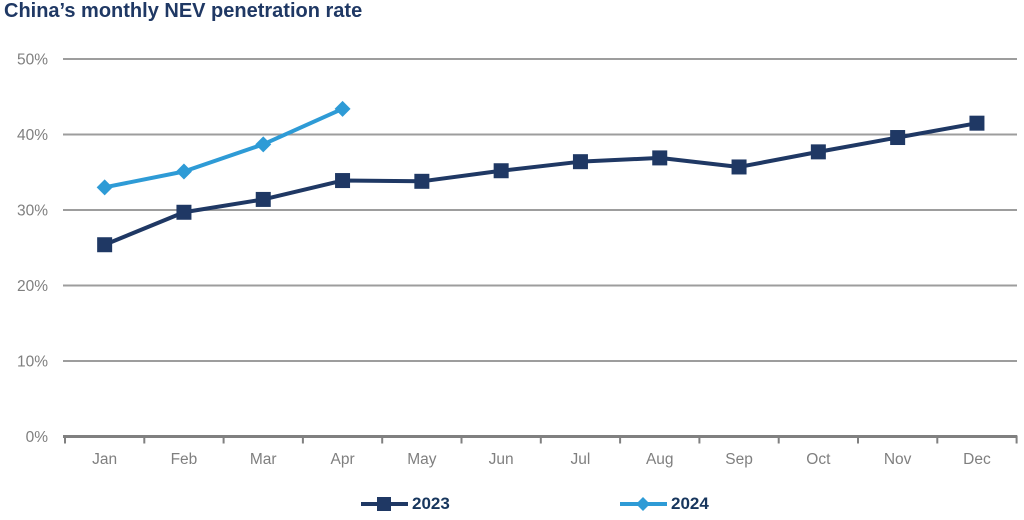  I want to click on x-axis-label: Jul, so click(581, 459).